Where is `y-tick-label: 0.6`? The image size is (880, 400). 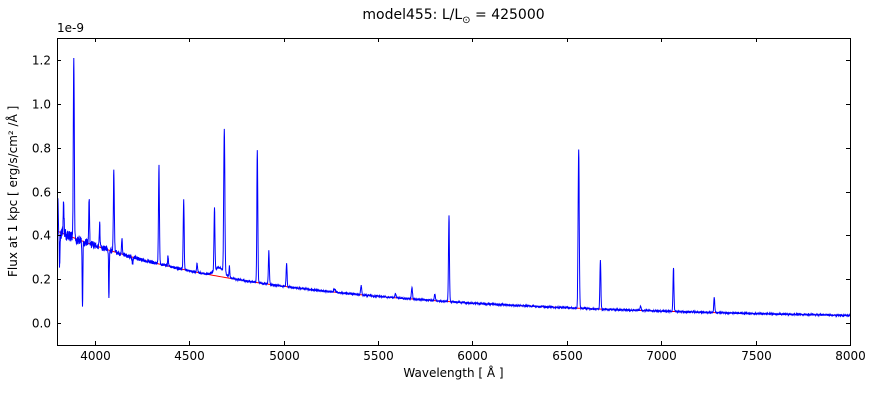 y-tick-label: 0.6 is located at coordinates (41, 193).